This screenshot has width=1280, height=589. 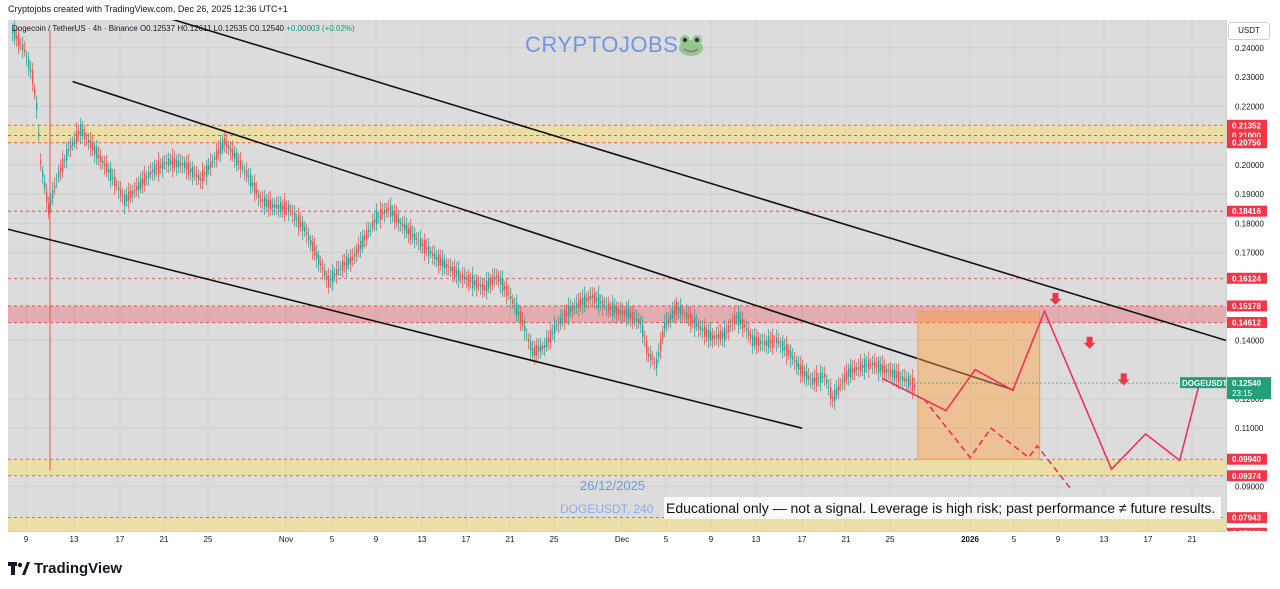 What do you see at coordinates (846, 539) in the screenshot?
I see `time-tick-label: 21` at bounding box center [846, 539].